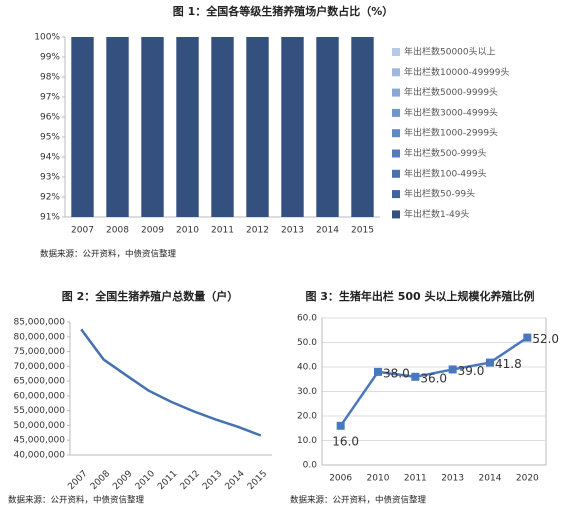 This screenshot has height=518, width=566. What do you see at coordinates (50, 138) in the screenshot?
I see `y-tick-label: 95%` at bounding box center [50, 138].